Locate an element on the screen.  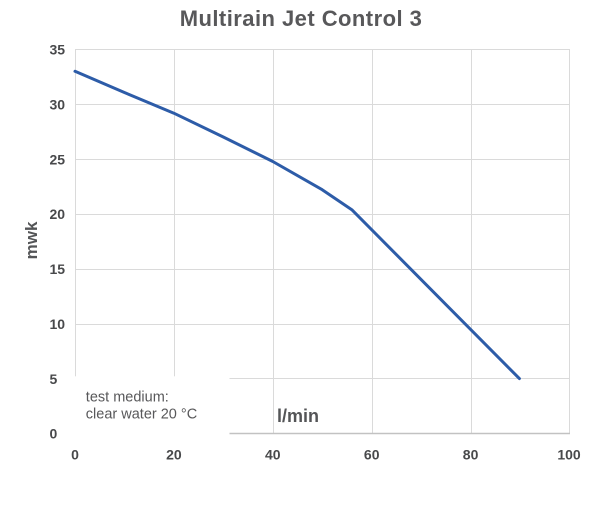
svg-text: mwk is located at coordinates (31, 240).